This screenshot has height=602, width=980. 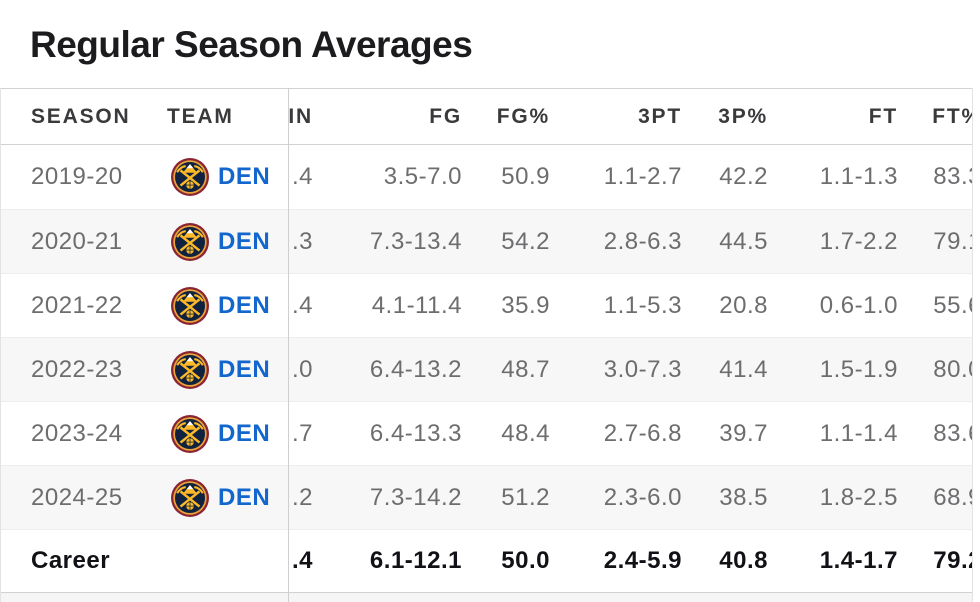 I want to click on 3pt-cell: 1.1-2.7, so click(x=642, y=176).